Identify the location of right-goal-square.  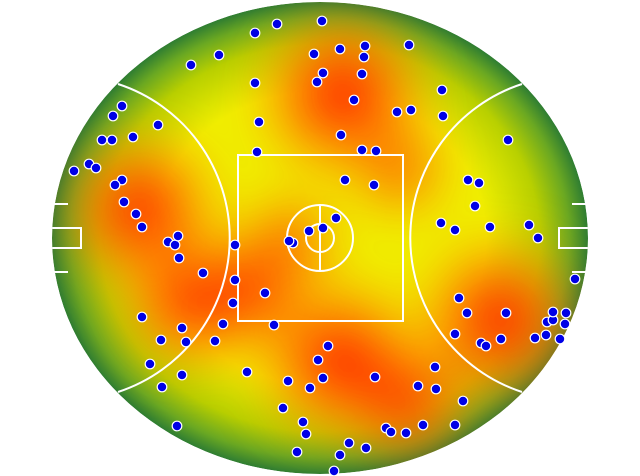
(573, 238).